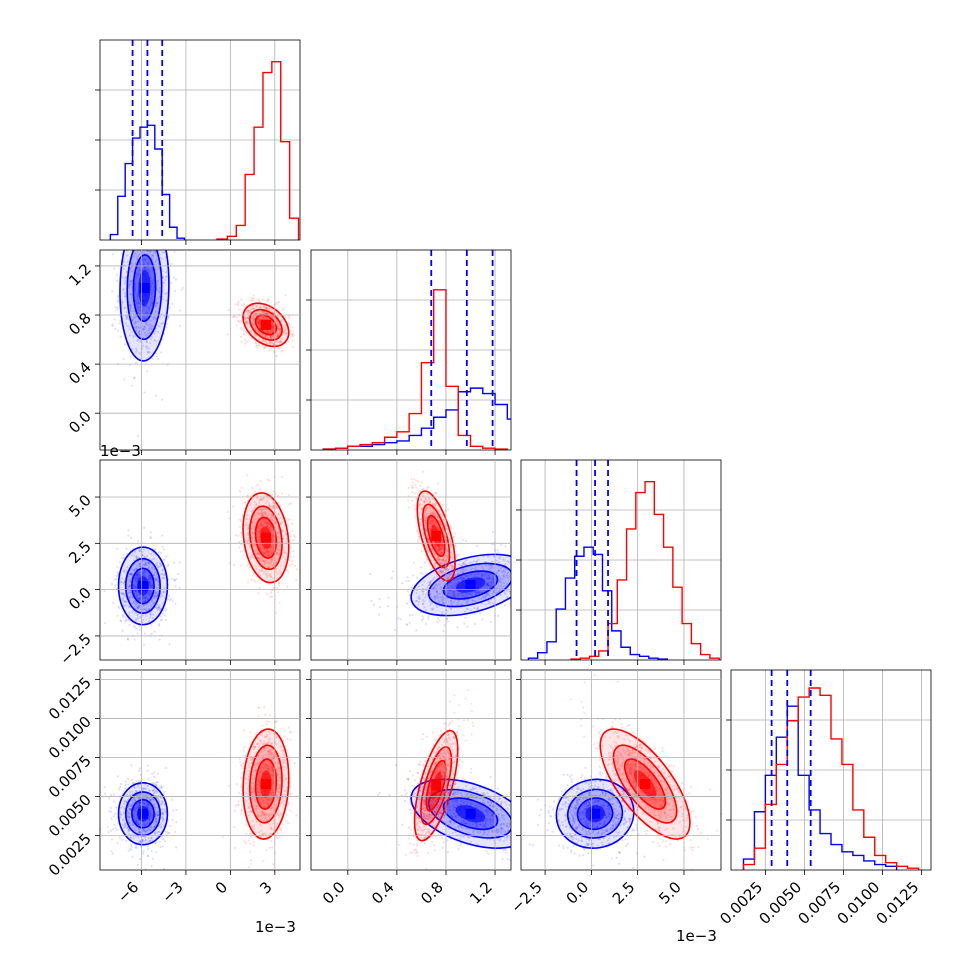 This screenshot has height=970, width=970. Describe the element at coordinates (265, 887) in the screenshot. I see `x-tick-label: 3` at that location.